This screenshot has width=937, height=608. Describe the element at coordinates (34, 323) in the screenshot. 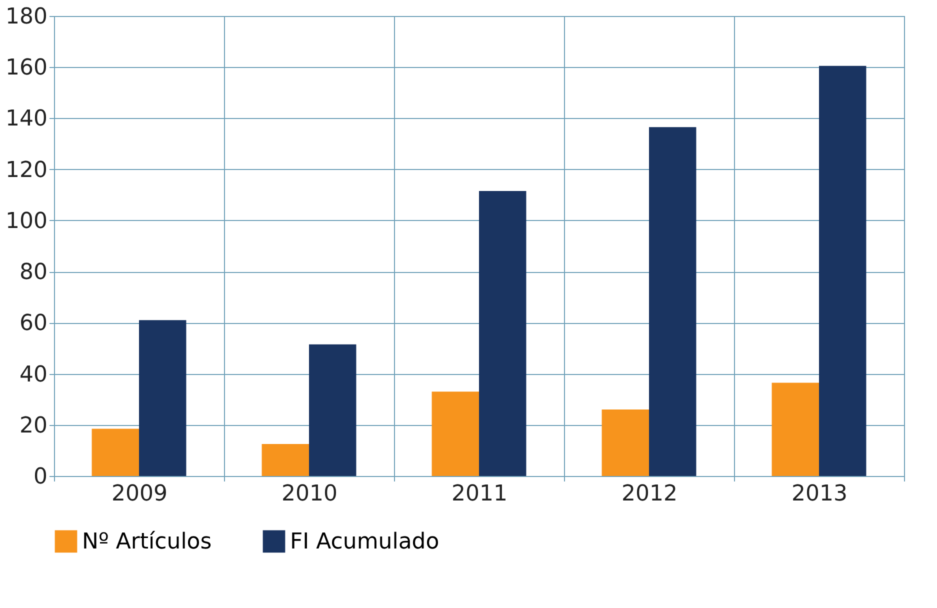

I see `y-tick-label: 60` at that location.